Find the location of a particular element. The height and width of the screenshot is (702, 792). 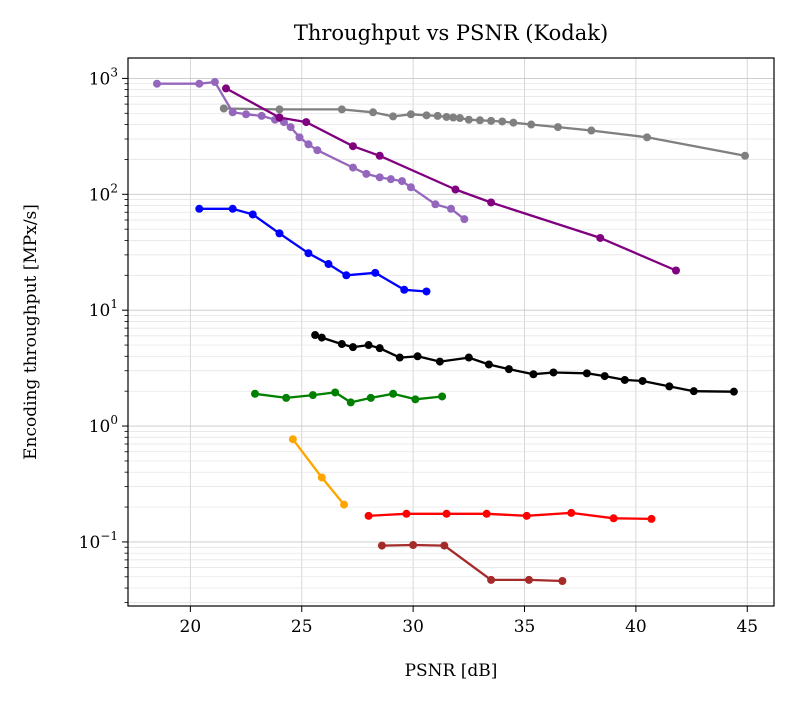

y-tick-label: 10¹ is located at coordinates (103, 309).